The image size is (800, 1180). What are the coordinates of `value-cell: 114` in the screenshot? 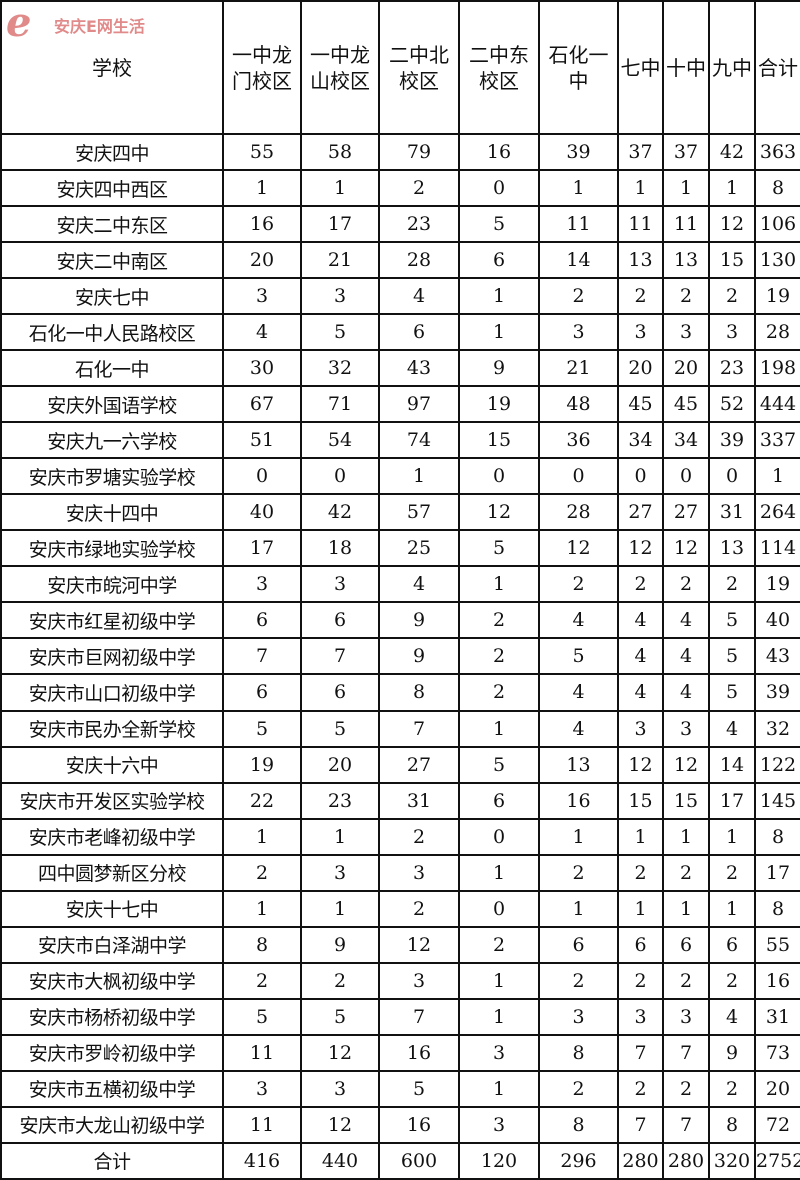 It's located at (777, 548).